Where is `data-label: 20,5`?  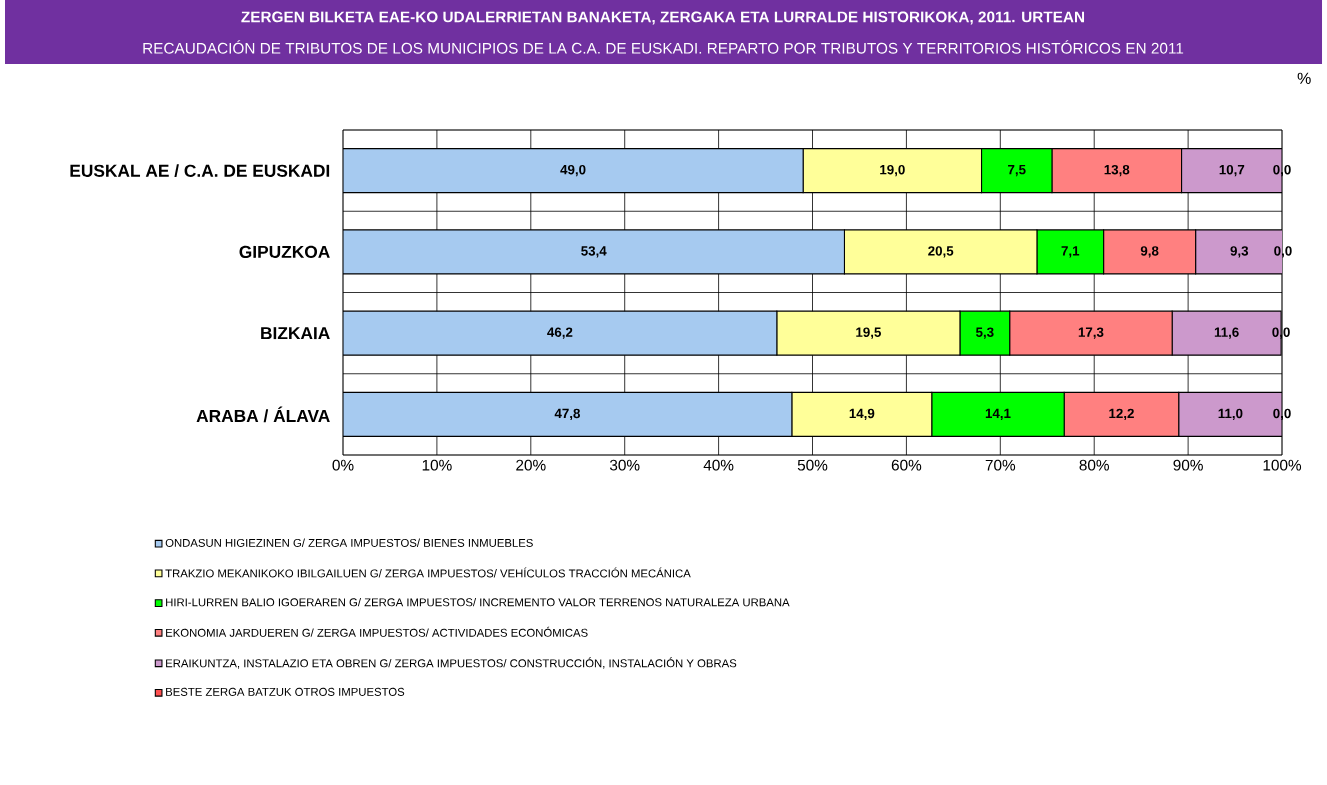 data-label: 20,5 is located at coordinates (941, 252).